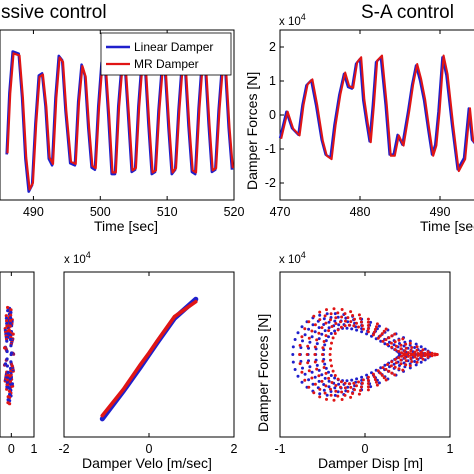 The image size is (474, 474). Describe the element at coordinates (447, 226) in the screenshot. I see `sa-xlabel: Time [sec` at that location.